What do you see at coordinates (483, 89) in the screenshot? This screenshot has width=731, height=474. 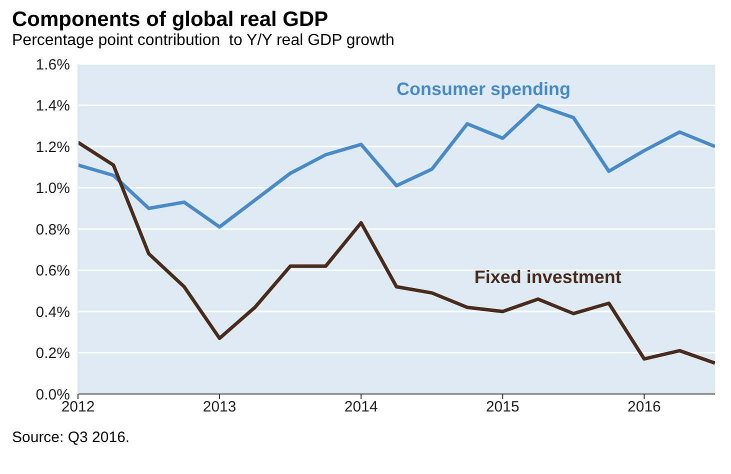 I see `series-label: Consumer spending` at bounding box center [483, 89].